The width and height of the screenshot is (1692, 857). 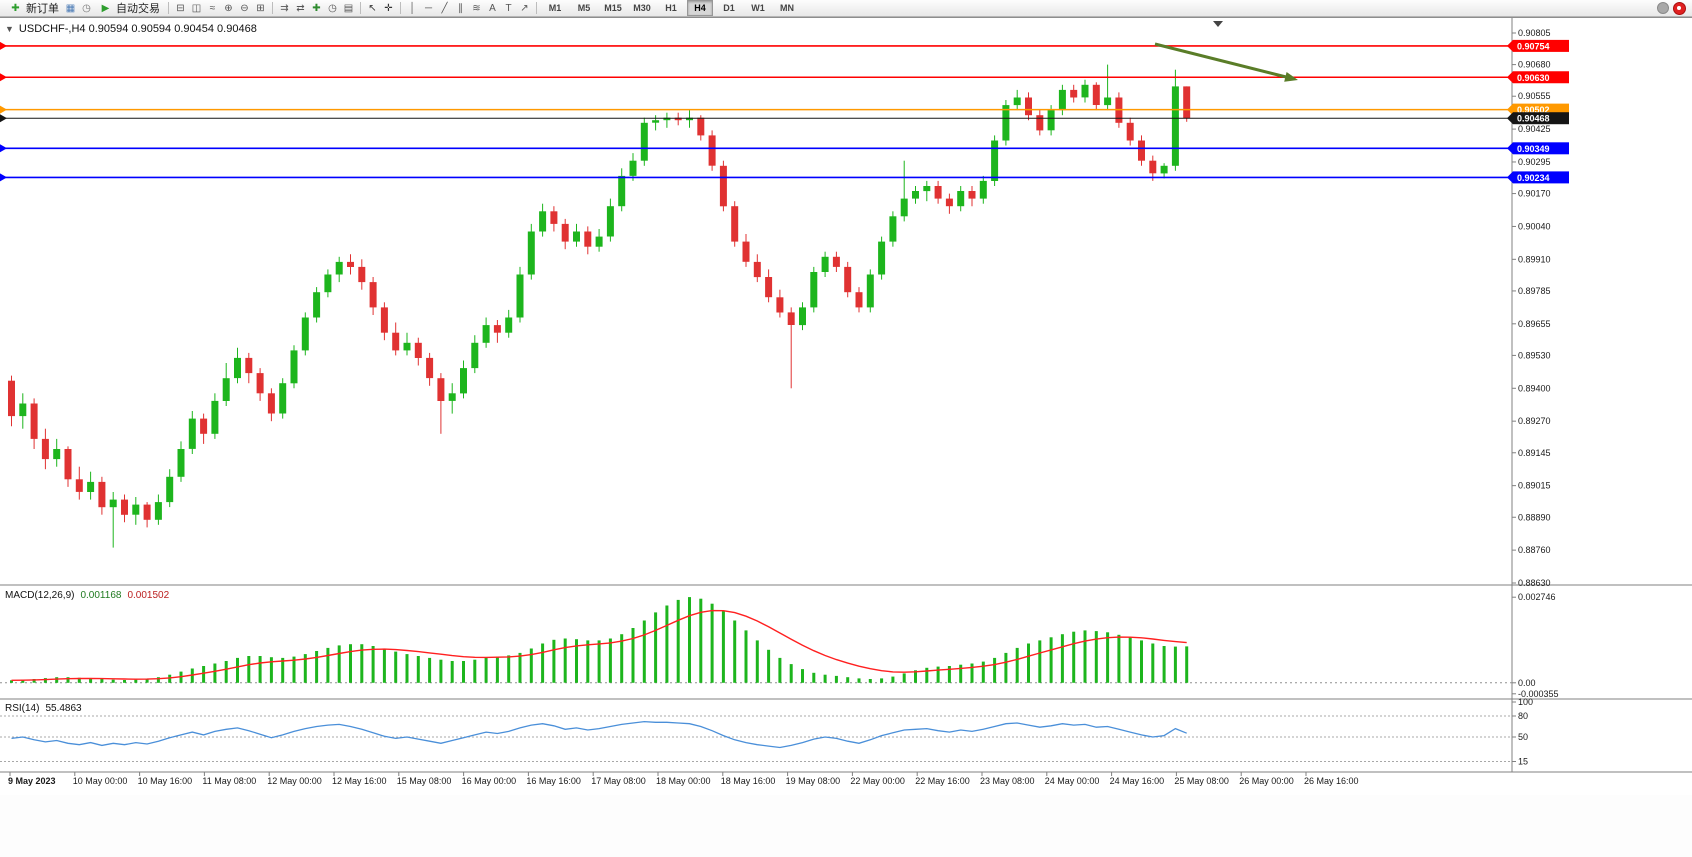 I want to click on line-chart-icon: ≈, so click(x=212, y=8).